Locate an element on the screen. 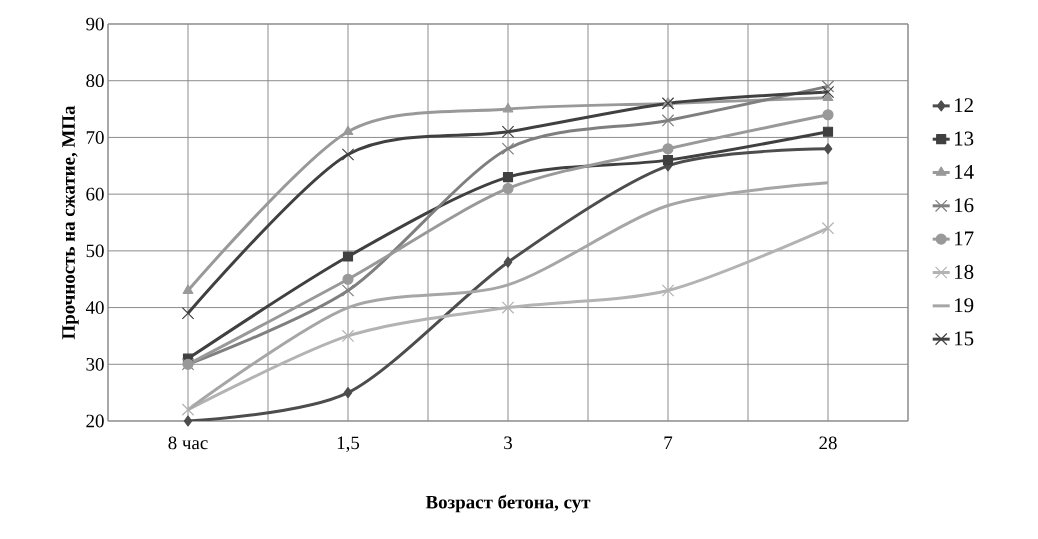 The width and height of the screenshot is (1038, 539). legend-label: 19 is located at coordinates (964, 305).